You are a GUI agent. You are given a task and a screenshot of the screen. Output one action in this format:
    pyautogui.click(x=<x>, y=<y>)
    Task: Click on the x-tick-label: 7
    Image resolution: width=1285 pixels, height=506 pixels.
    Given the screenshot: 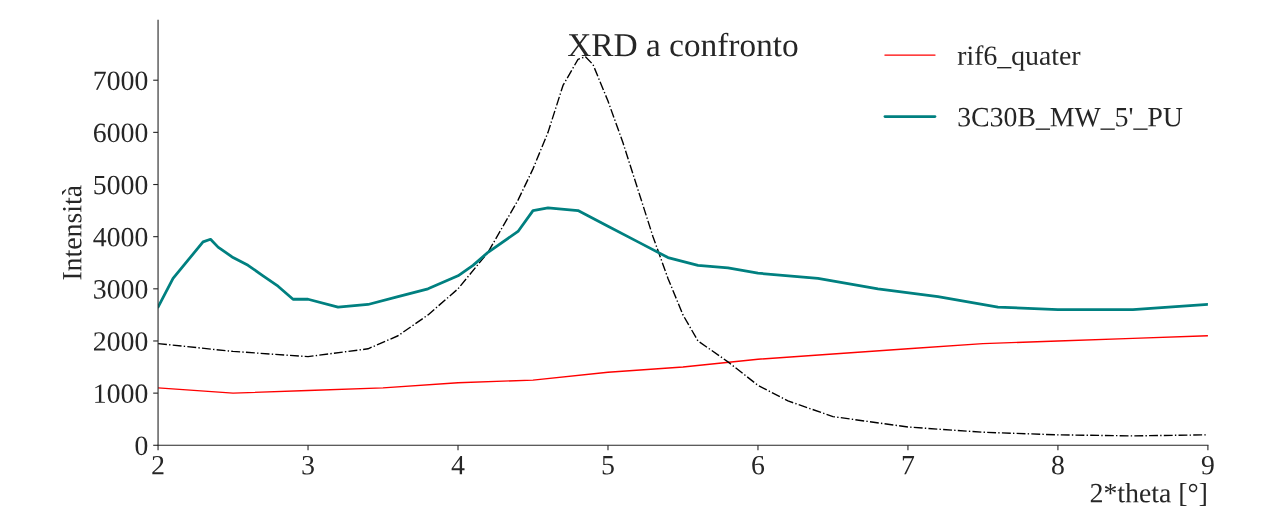 What is the action you would take?
    pyautogui.click(x=908, y=465)
    